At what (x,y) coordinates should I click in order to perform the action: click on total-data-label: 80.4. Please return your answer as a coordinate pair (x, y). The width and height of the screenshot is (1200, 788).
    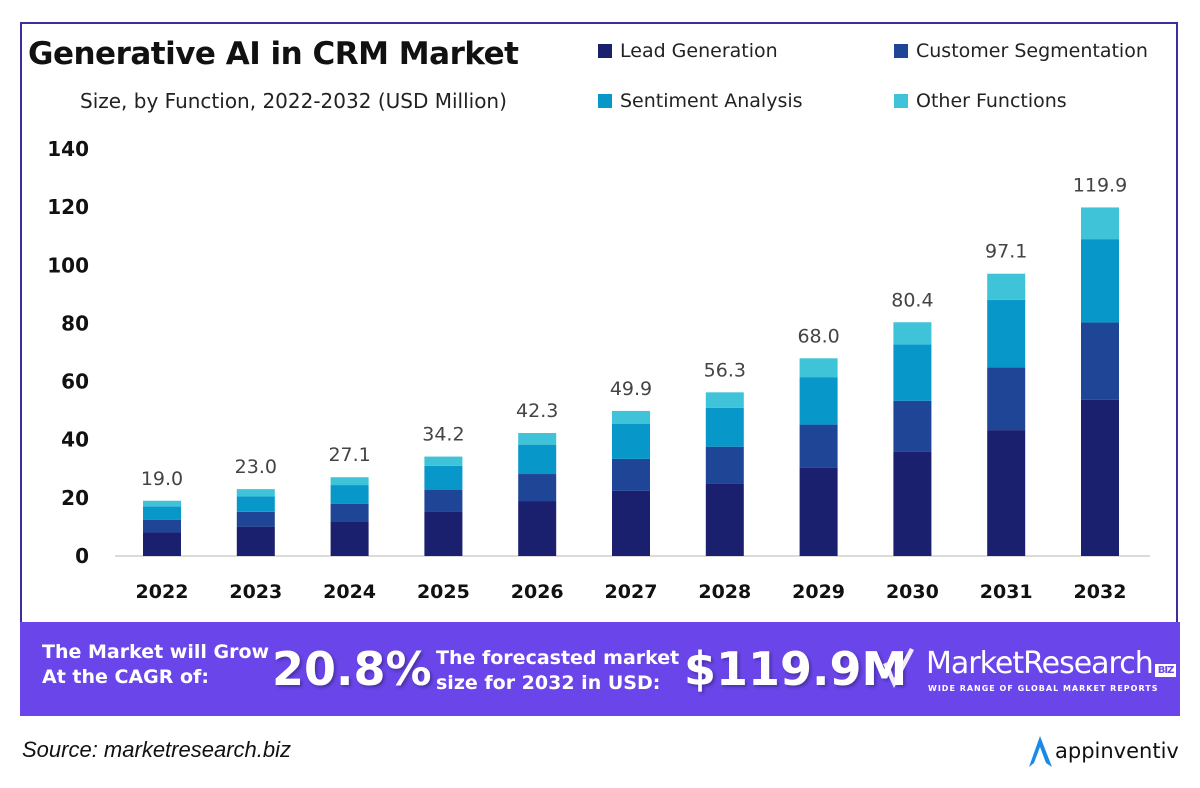
    Looking at the image, I should click on (912, 300).